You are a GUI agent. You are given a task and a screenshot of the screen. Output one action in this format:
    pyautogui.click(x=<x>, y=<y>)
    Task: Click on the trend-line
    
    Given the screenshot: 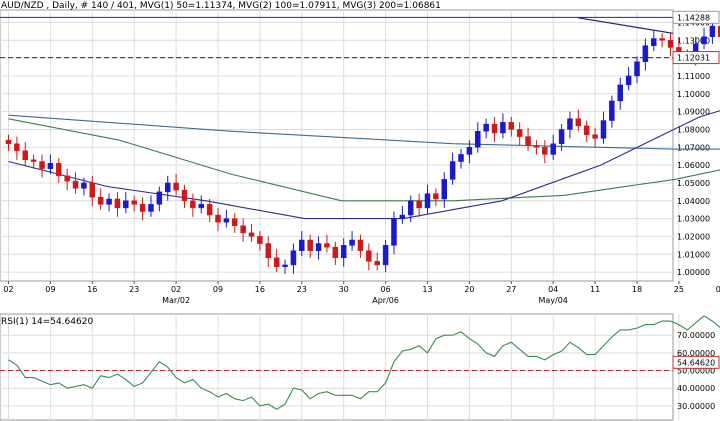 What is the action you would take?
    pyautogui.click(x=626, y=25)
    